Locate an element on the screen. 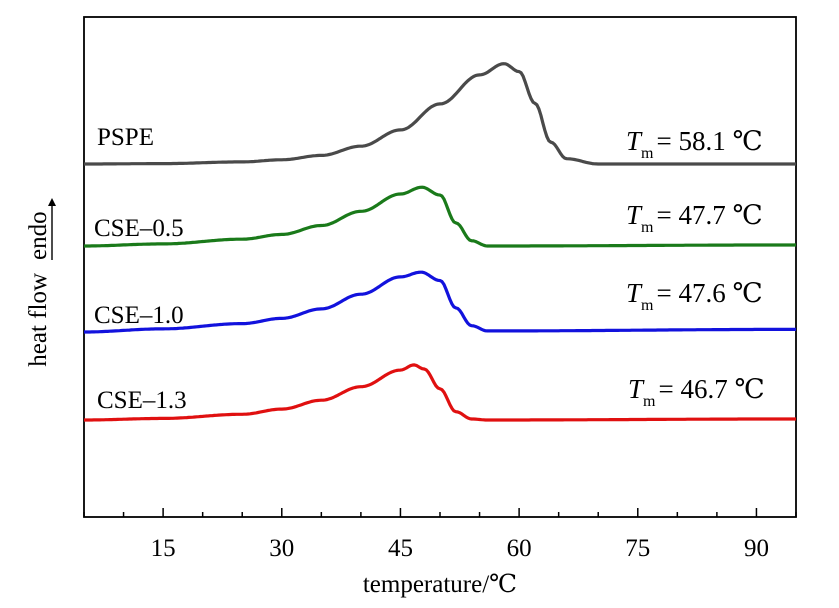 This screenshot has width=839, height=608. series-label: CSE–1.3 is located at coordinates (142, 400).